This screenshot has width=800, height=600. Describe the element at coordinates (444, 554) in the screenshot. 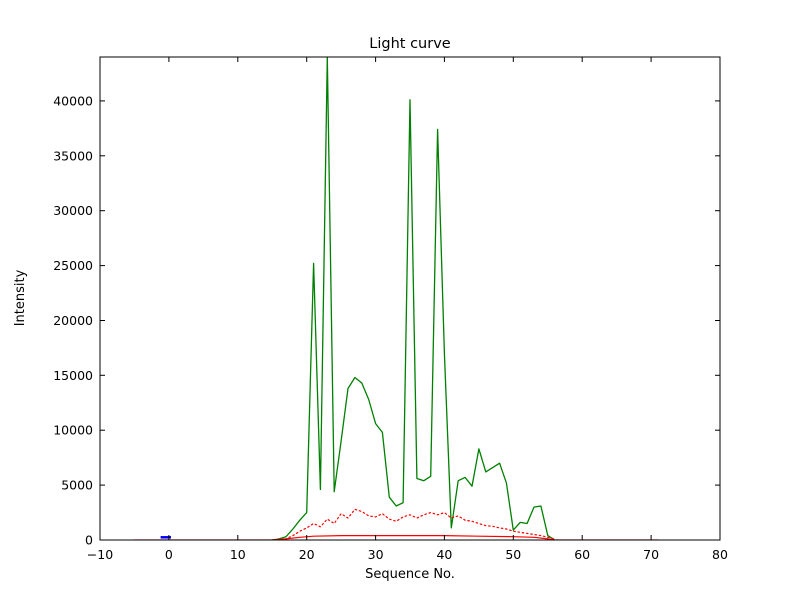

I see `x-tick-label: 40` at that location.